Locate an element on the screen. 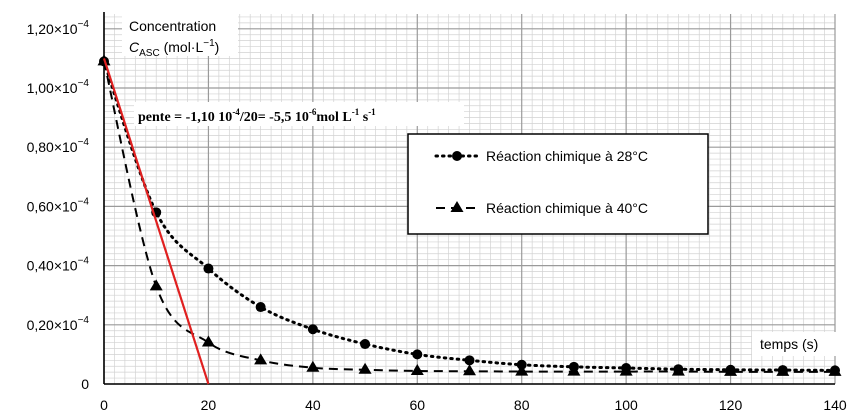 This screenshot has width=852, height=416. y-axis-label-unit-text: (mol·L is located at coordinates (182, 47).